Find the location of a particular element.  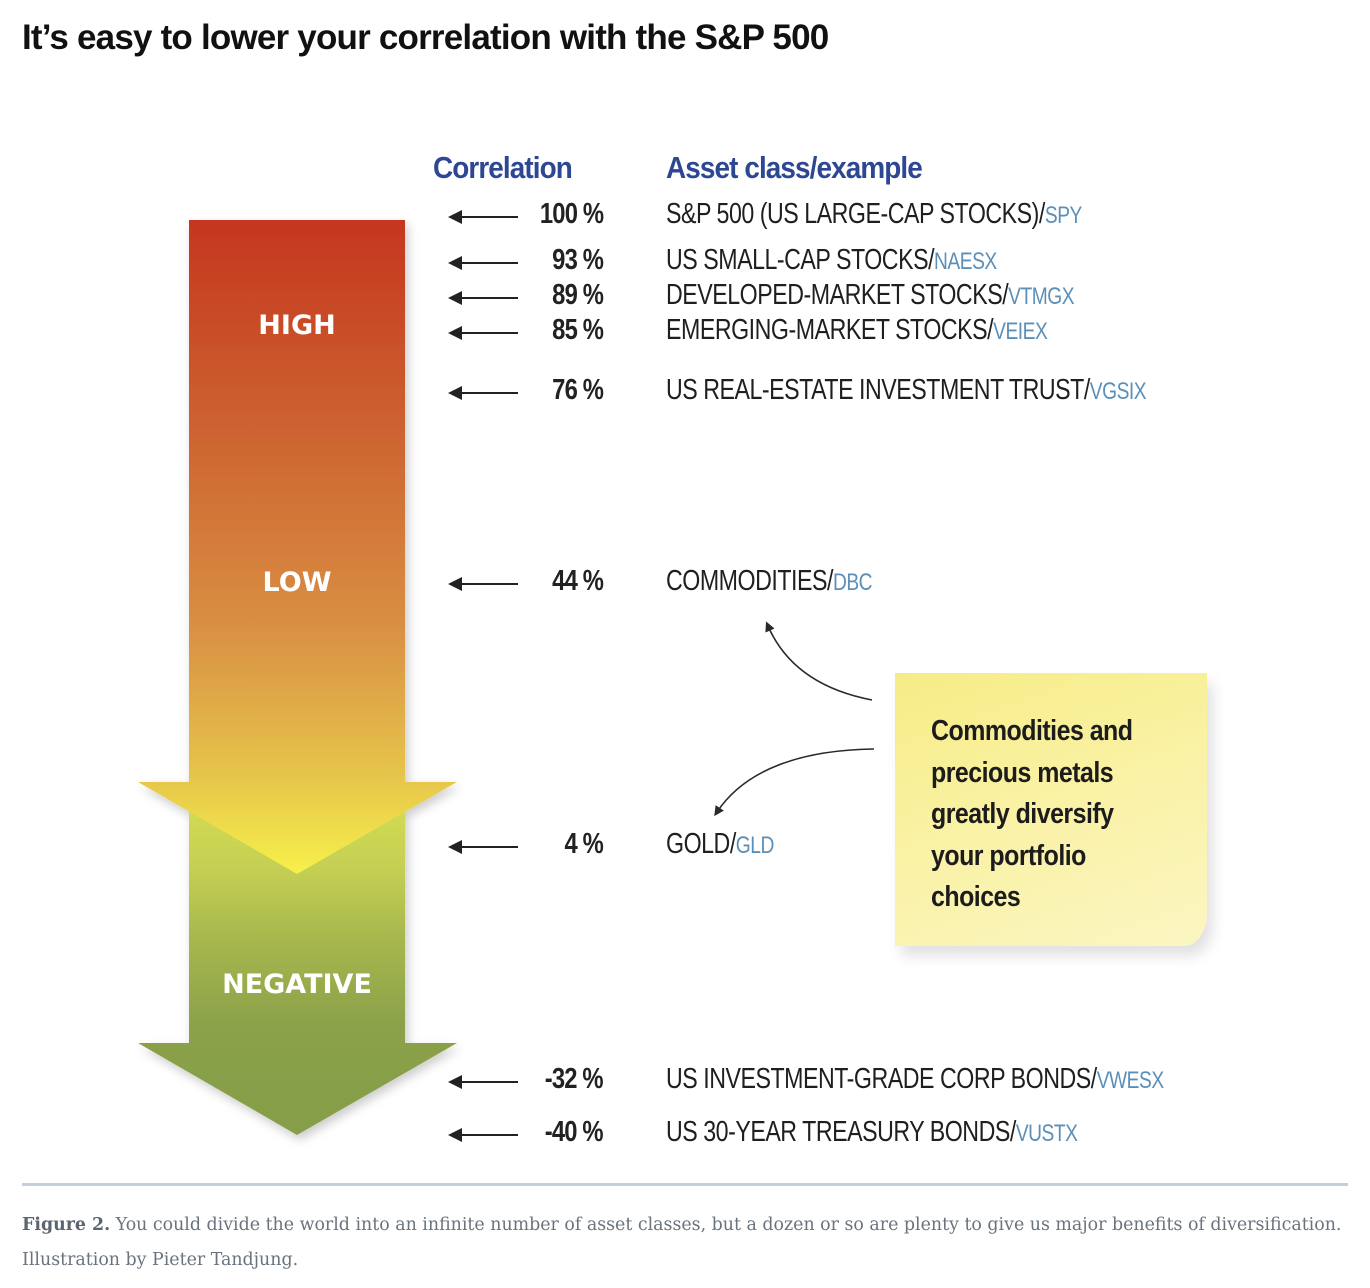

callout-arrow-to-gold is located at coordinates (794, 782).